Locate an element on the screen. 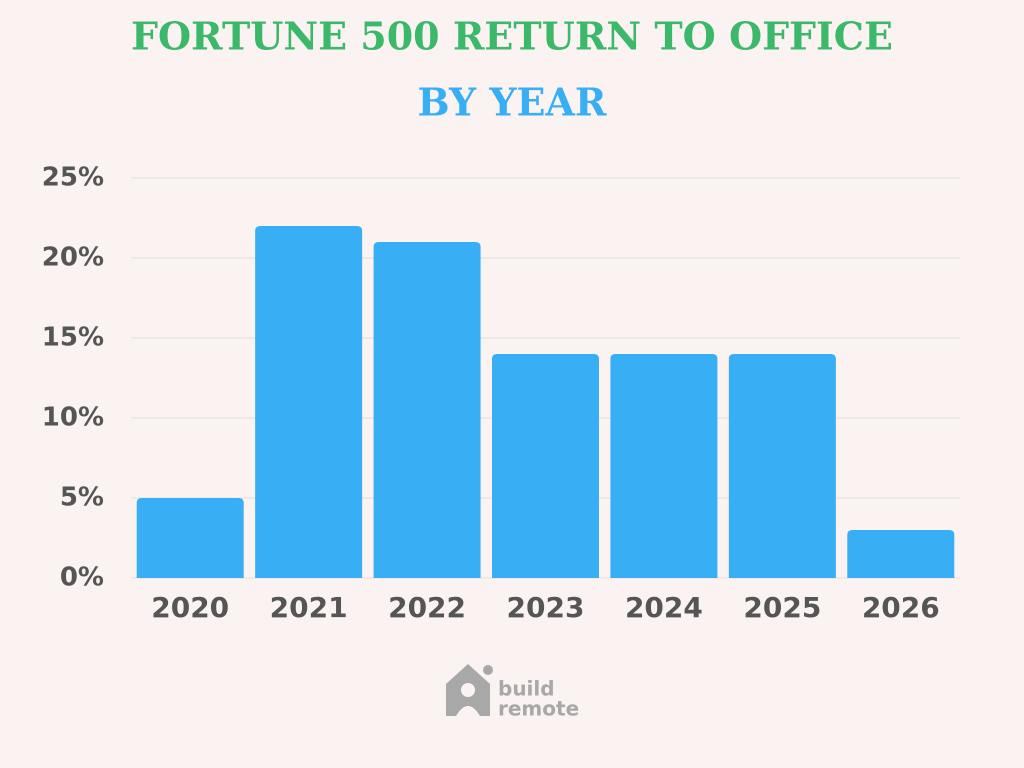 The image size is (1024, 768). y-tick-label: 0% is located at coordinates (82, 578).